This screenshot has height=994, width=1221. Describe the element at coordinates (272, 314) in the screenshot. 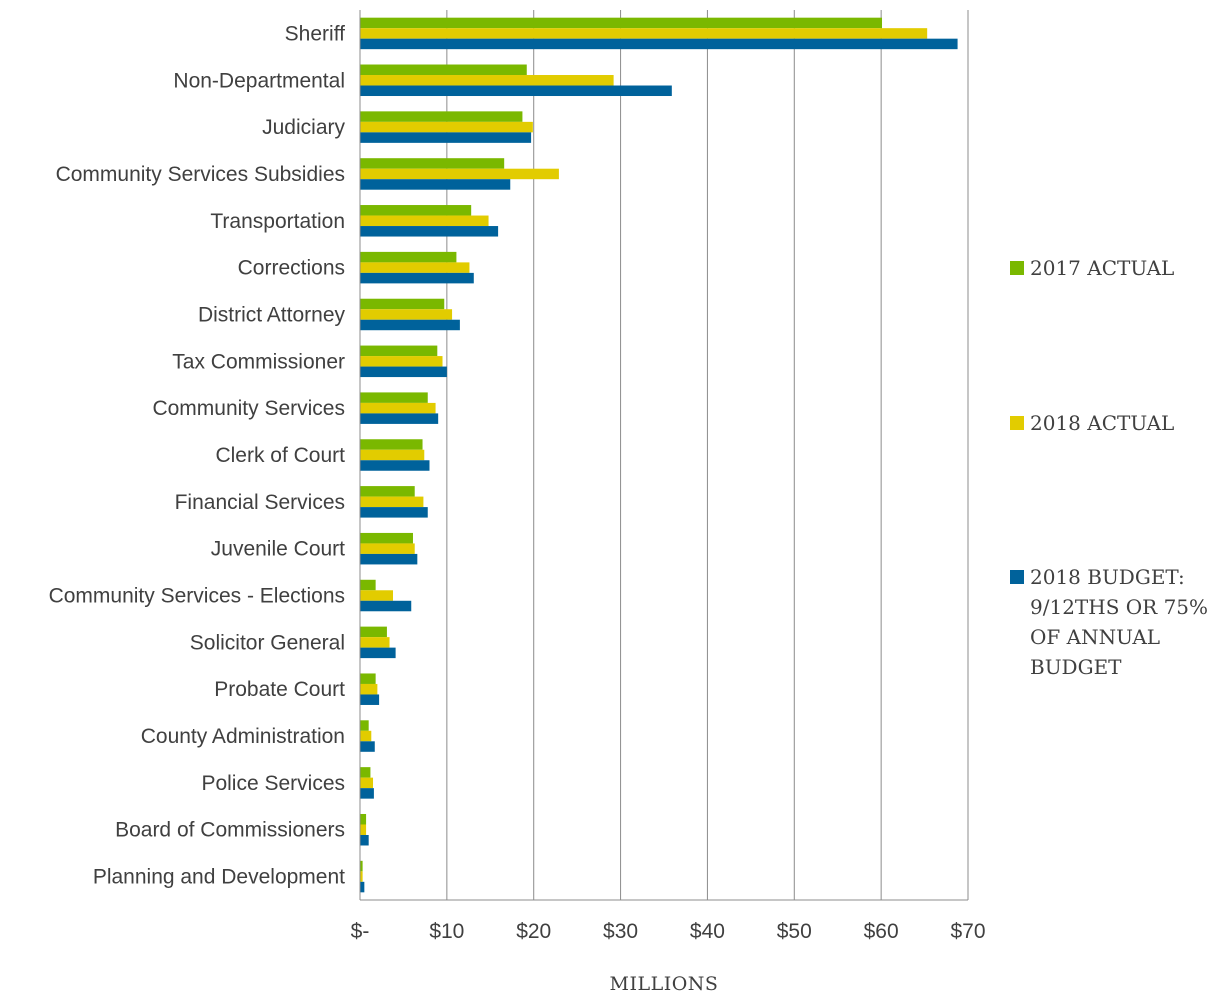

I see `category-label: District Attorney` at that location.